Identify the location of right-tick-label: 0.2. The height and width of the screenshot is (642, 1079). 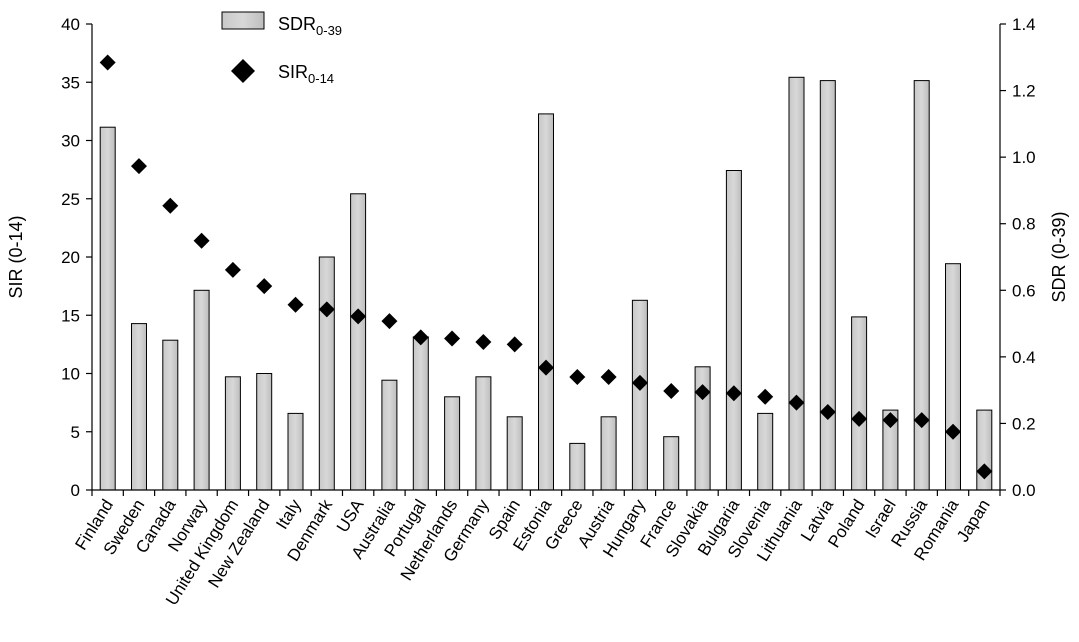
(1024, 423).